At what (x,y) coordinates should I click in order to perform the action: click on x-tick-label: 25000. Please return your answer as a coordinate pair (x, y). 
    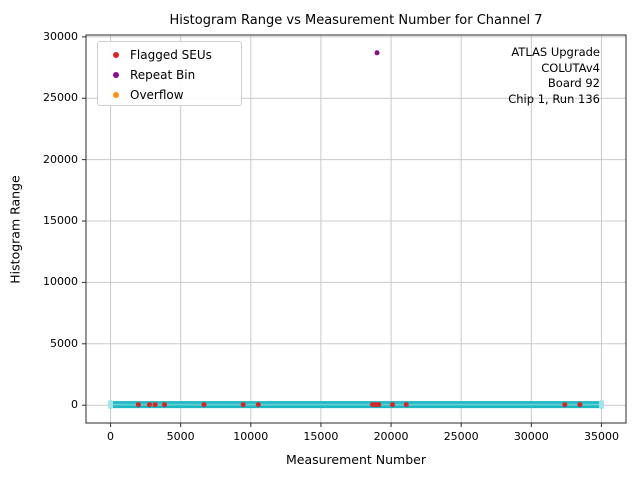
    Looking at the image, I should click on (461, 436).